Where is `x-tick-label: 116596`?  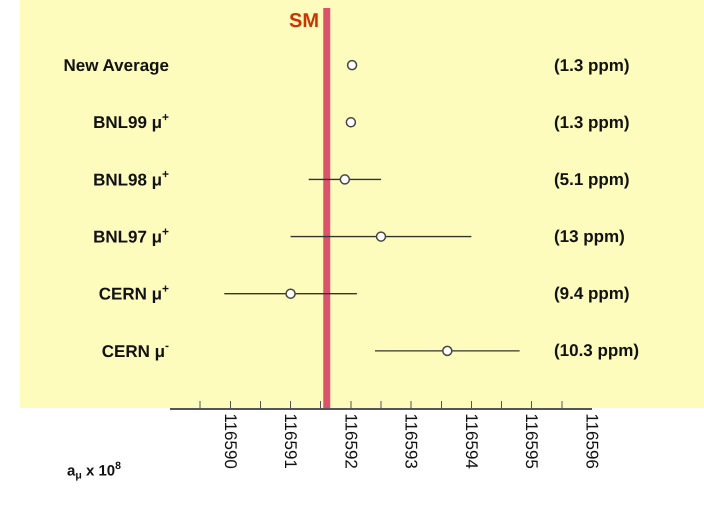
x-tick-label: 116596 is located at coordinates (592, 441).